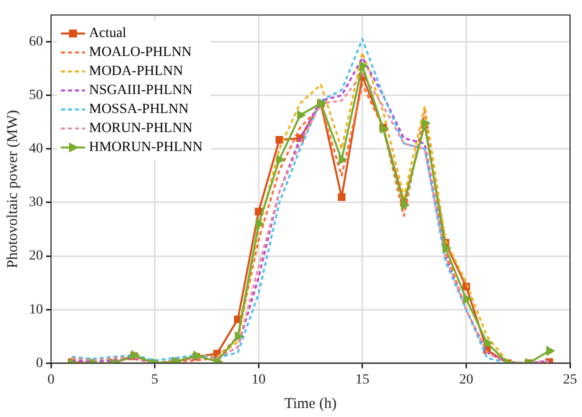  I want to click on x-tick-label: 25, so click(570, 380).